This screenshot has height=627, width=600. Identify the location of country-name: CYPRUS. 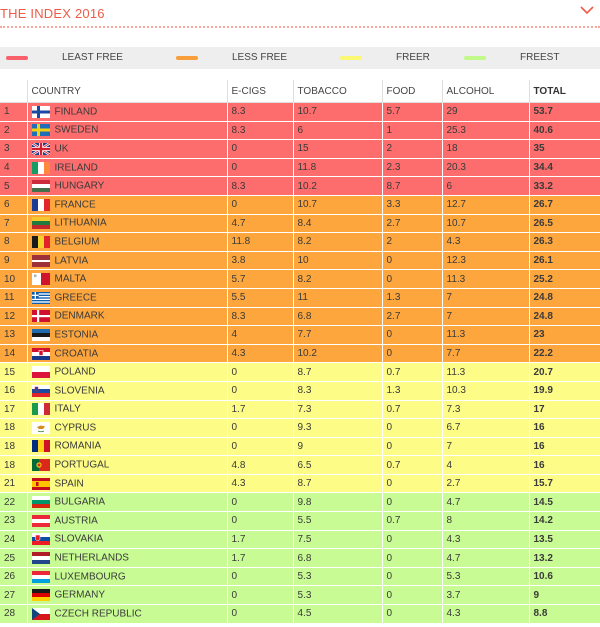
(75, 428).